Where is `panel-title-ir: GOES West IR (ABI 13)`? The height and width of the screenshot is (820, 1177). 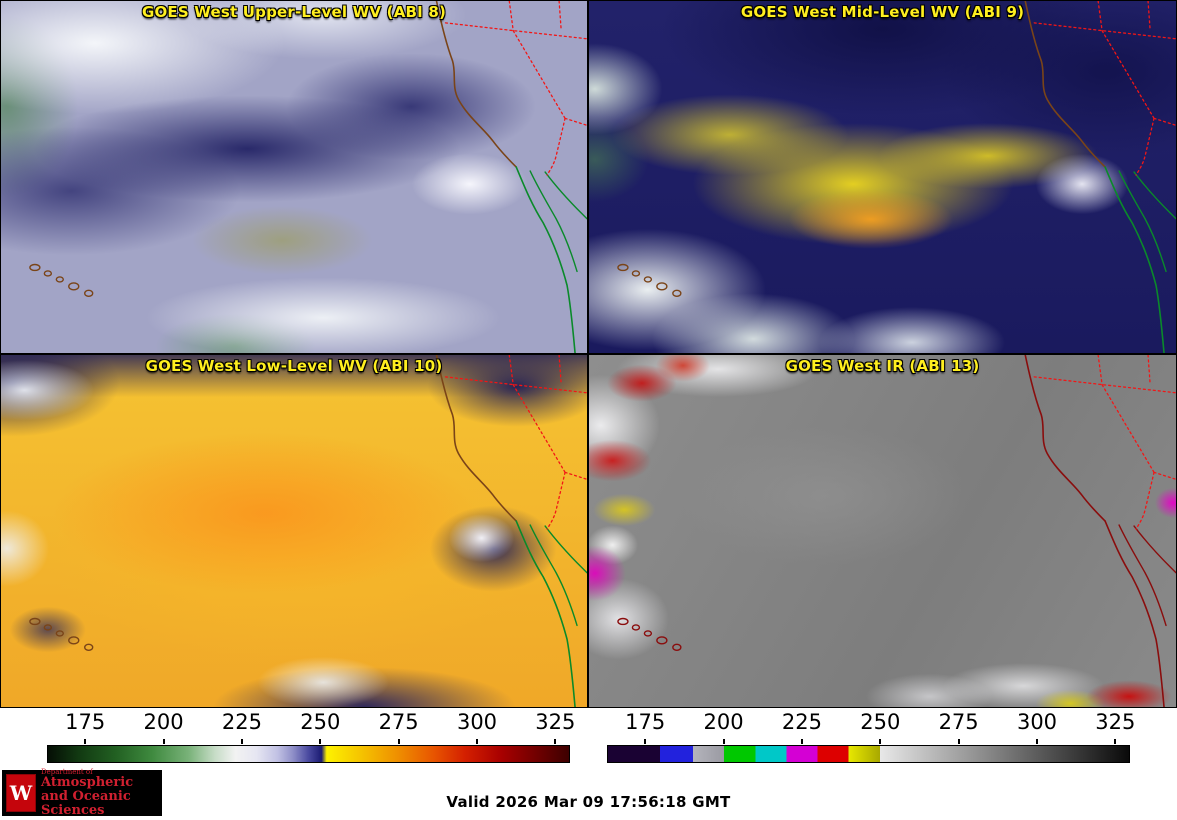 panel-title-ir: GOES West IR (ABI 13) is located at coordinates (882, 366).